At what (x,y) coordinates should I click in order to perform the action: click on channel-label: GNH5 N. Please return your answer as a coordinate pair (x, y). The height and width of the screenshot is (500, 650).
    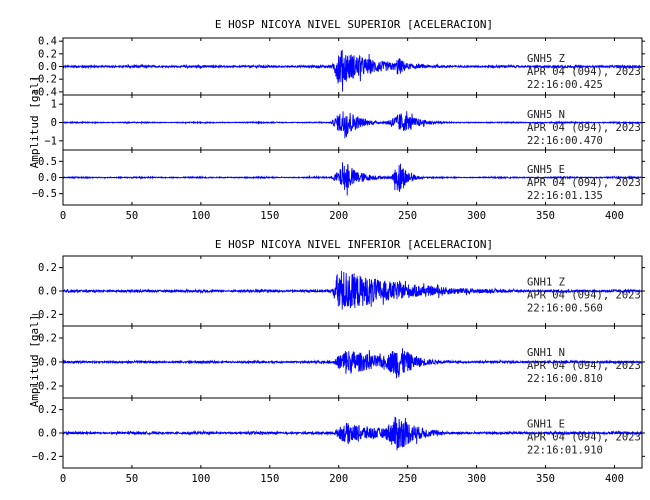
    Looking at the image, I should click on (546, 115).